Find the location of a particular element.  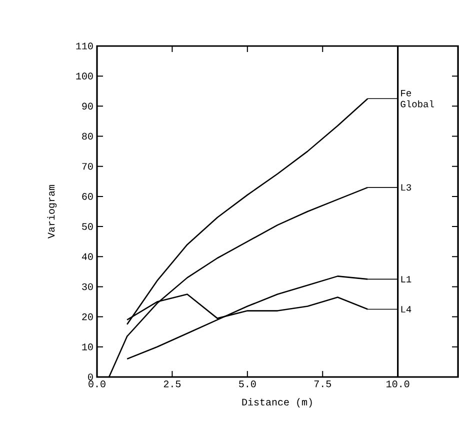

legend-label: L3 is located at coordinates (406, 187).